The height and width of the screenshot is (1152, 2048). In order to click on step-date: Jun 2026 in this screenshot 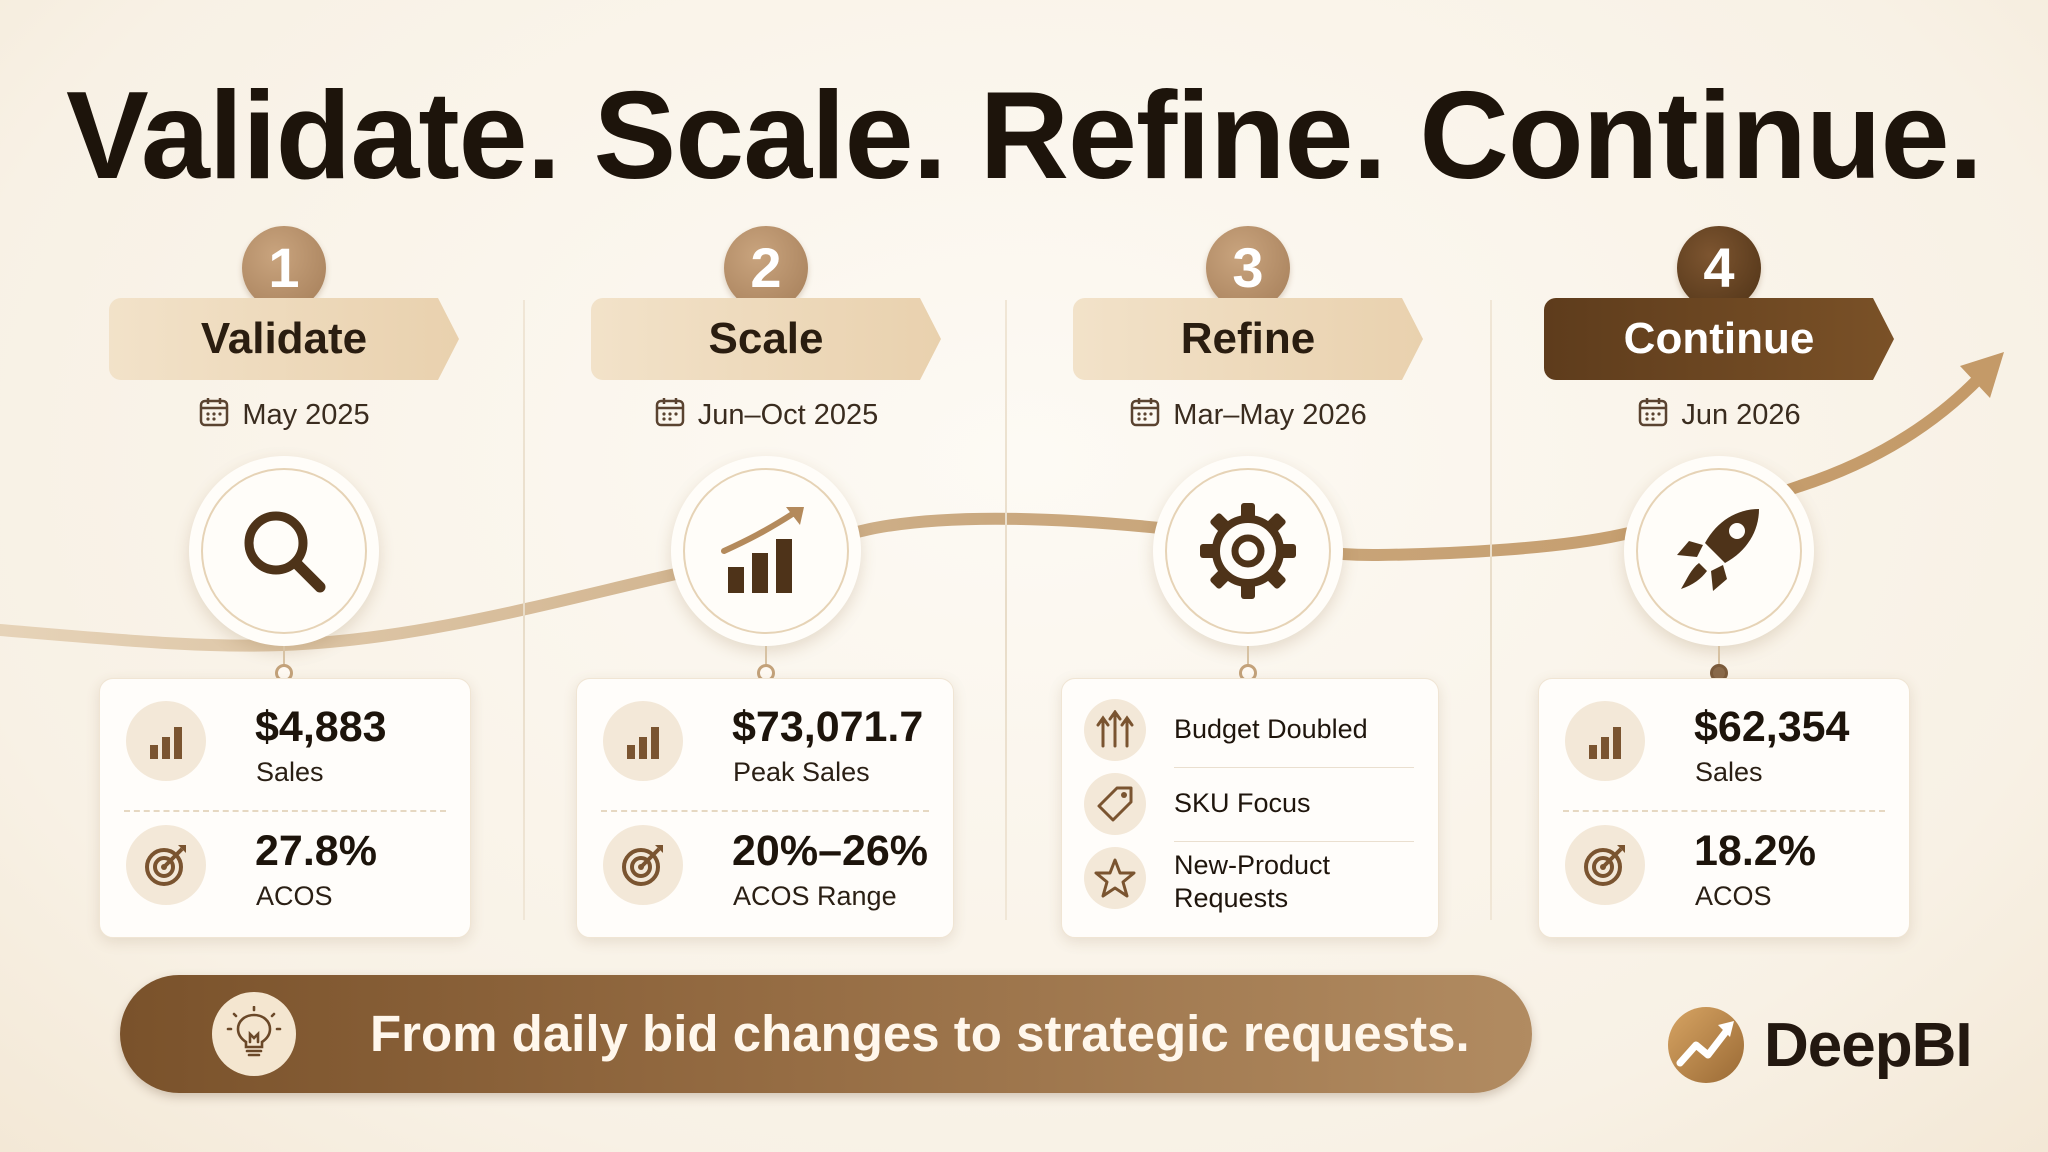, I will do `click(1719, 414)`.